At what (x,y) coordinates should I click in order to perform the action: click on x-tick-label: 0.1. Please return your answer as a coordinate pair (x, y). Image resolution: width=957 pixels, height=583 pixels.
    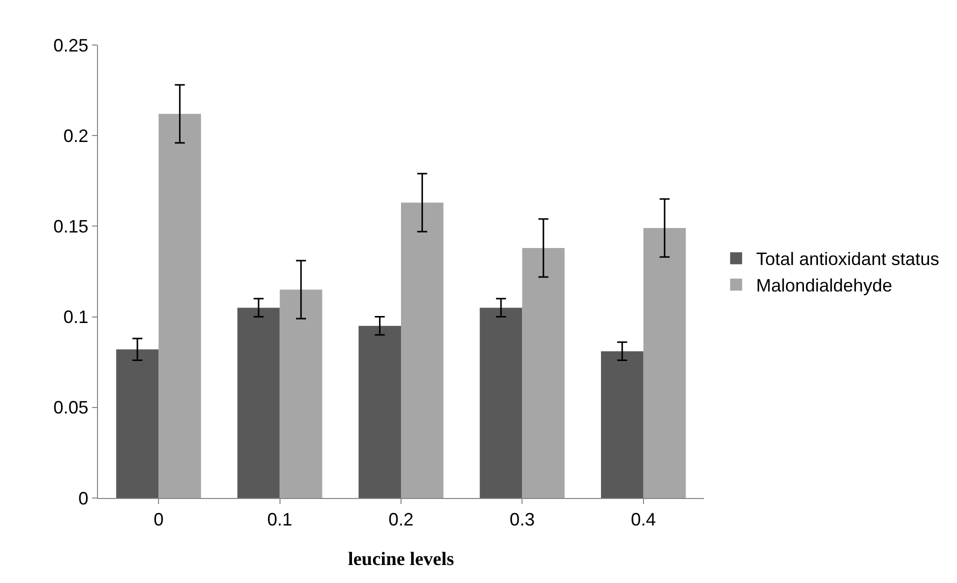
    Looking at the image, I should click on (279, 520).